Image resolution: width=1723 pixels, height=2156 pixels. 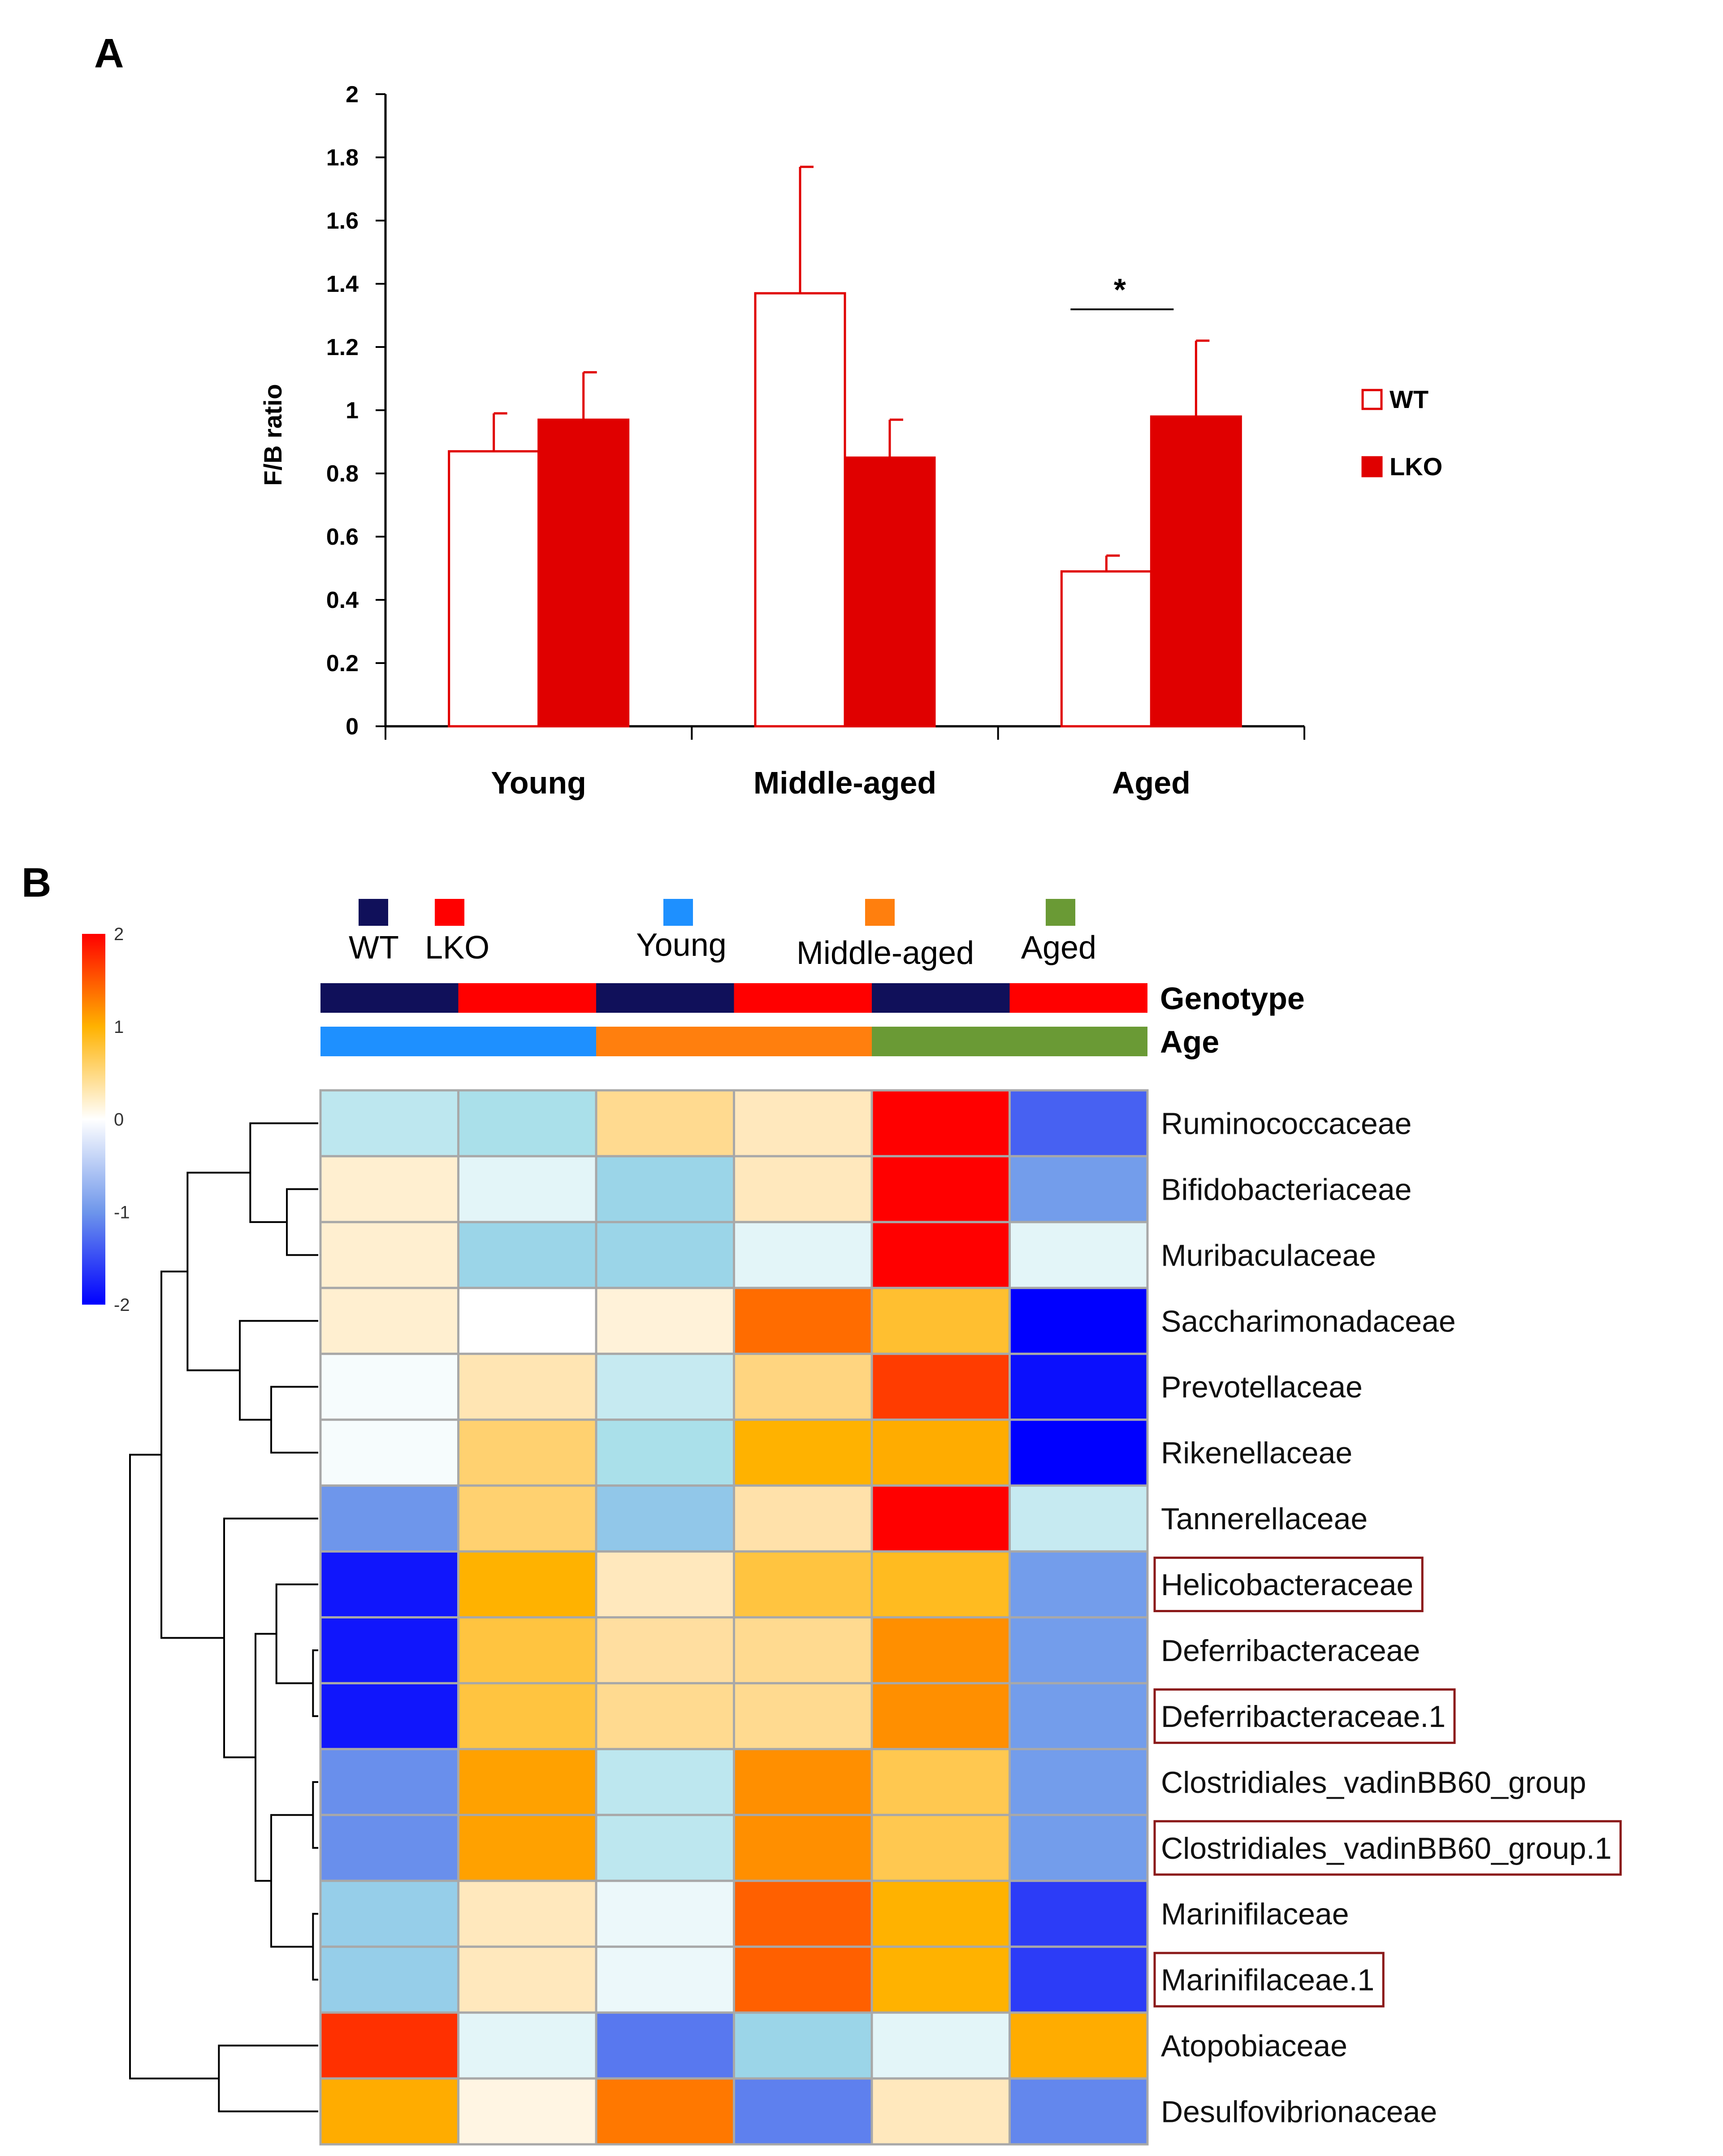 I want to click on x-category-label: Young, so click(x=538, y=782).